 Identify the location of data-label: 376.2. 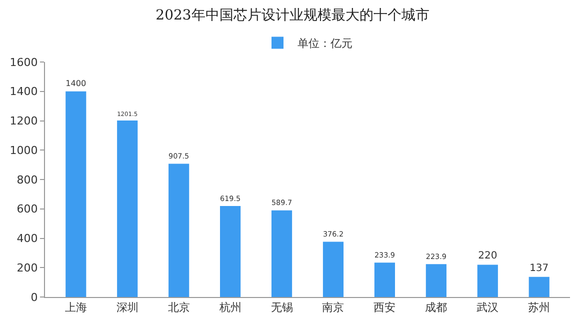
(333, 234).